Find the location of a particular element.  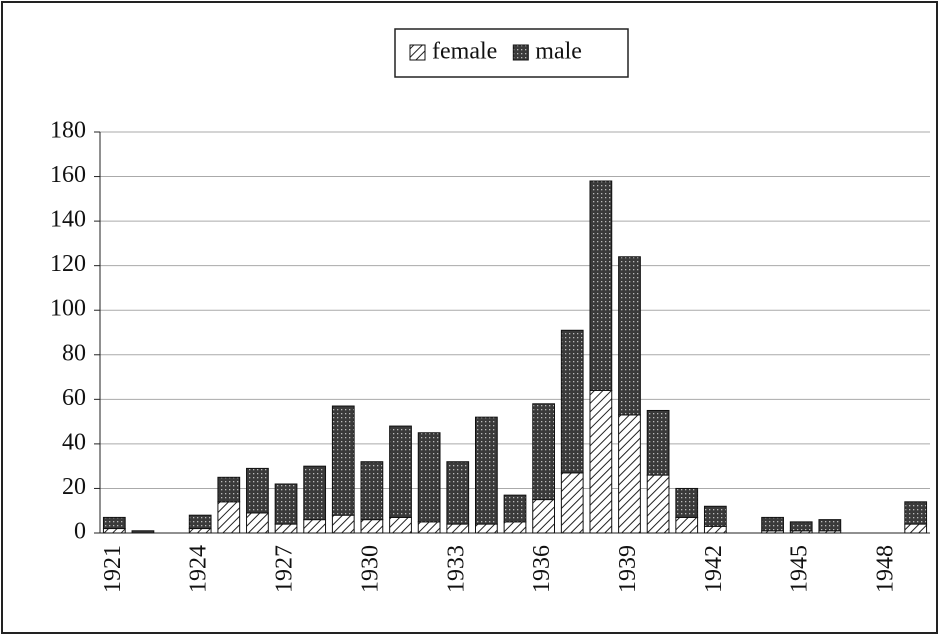

y-tick-label: 100 is located at coordinates (68, 309).